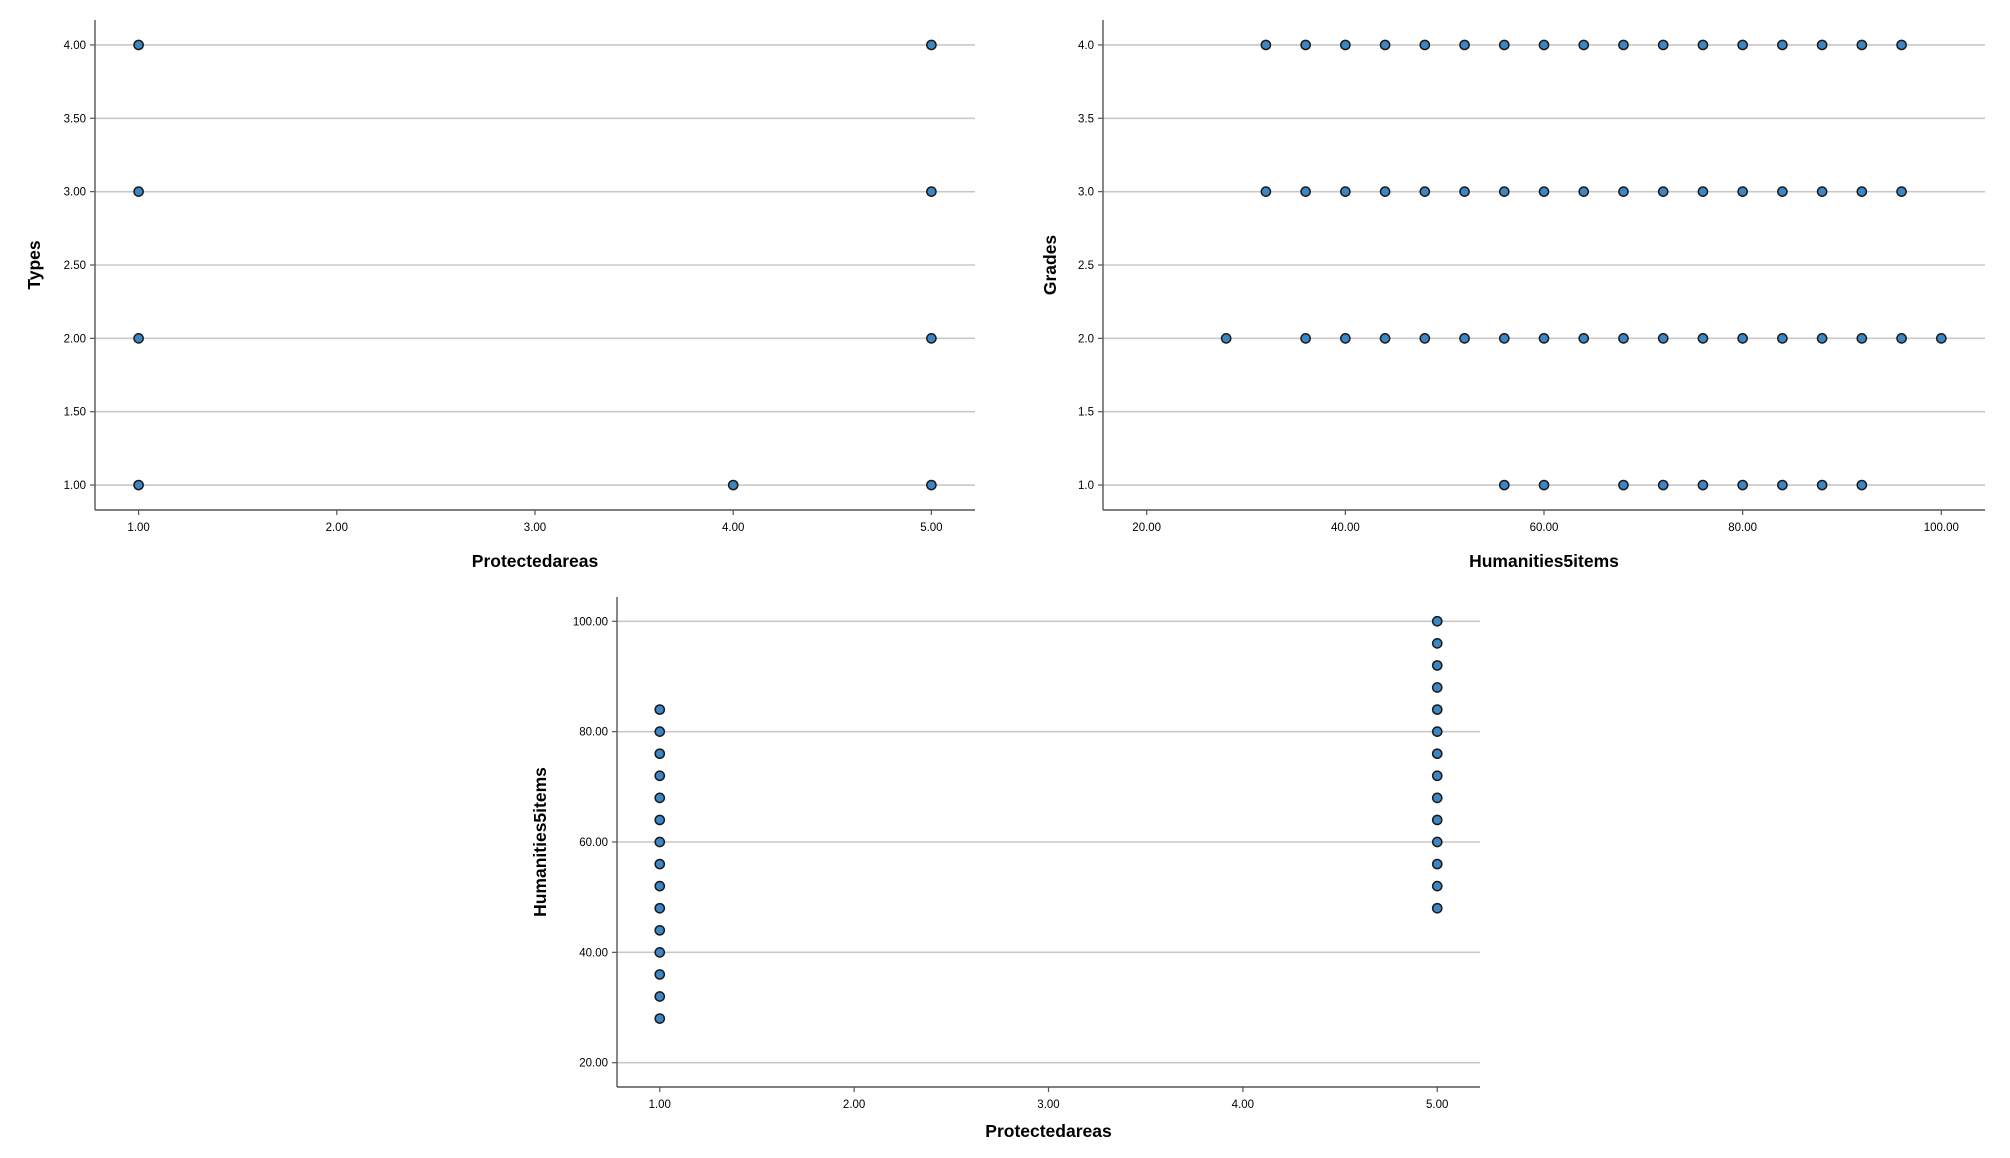 The image size is (2010, 1158). Describe the element at coordinates (593, 733) in the screenshot. I see `y-tick-label: 80.00` at that location.